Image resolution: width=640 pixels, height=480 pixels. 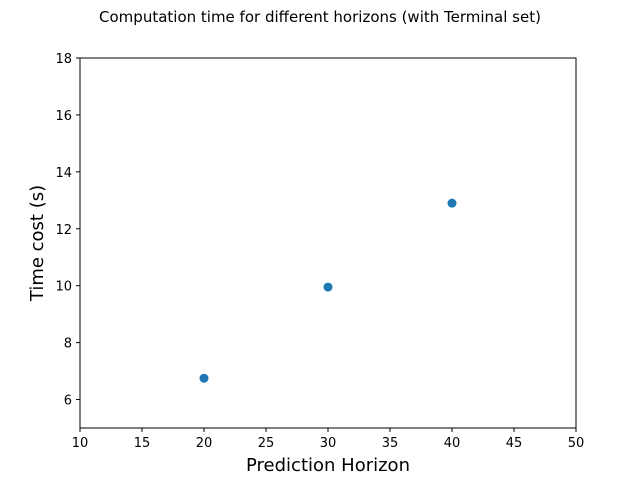 What do you see at coordinates (204, 443) in the screenshot?
I see `x-tick-label: 20` at bounding box center [204, 443].